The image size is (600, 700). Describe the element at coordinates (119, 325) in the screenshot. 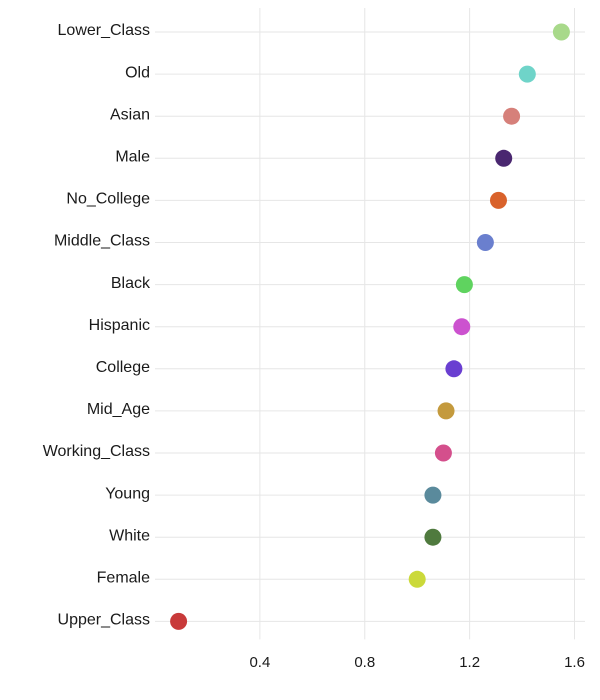

I see `category-label: Hispanic` at that location.